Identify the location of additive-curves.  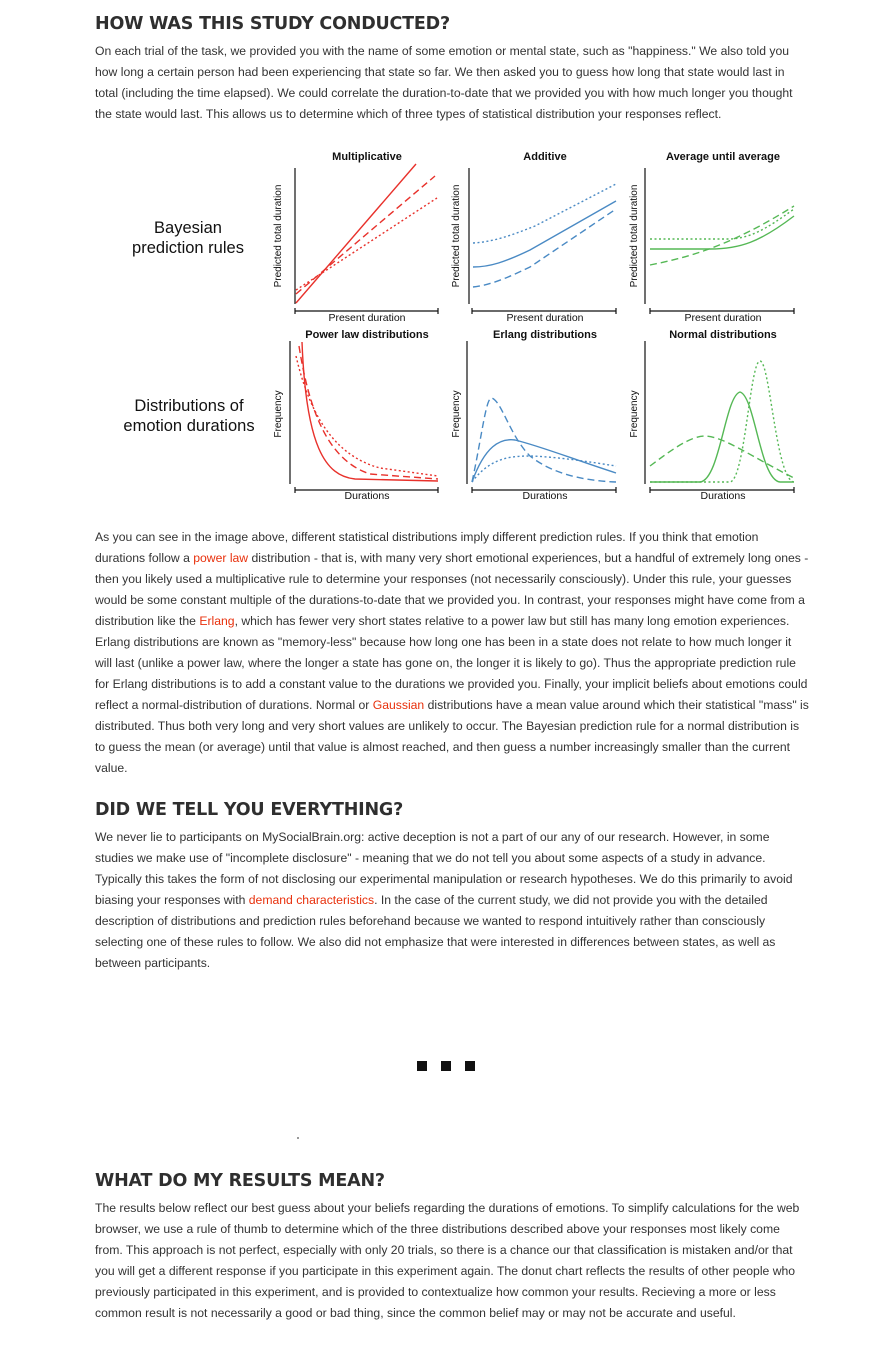
(544, 235).